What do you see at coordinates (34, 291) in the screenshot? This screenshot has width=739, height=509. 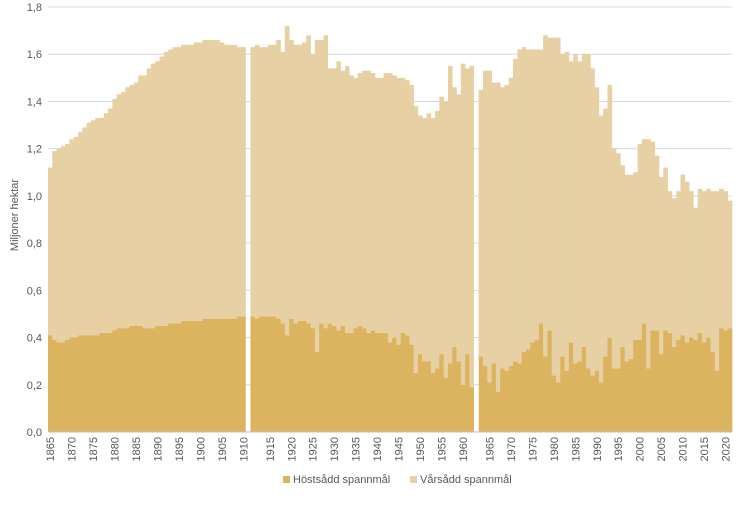 I see `y-tick-label: 0,6` at bounding box center [34, 291].